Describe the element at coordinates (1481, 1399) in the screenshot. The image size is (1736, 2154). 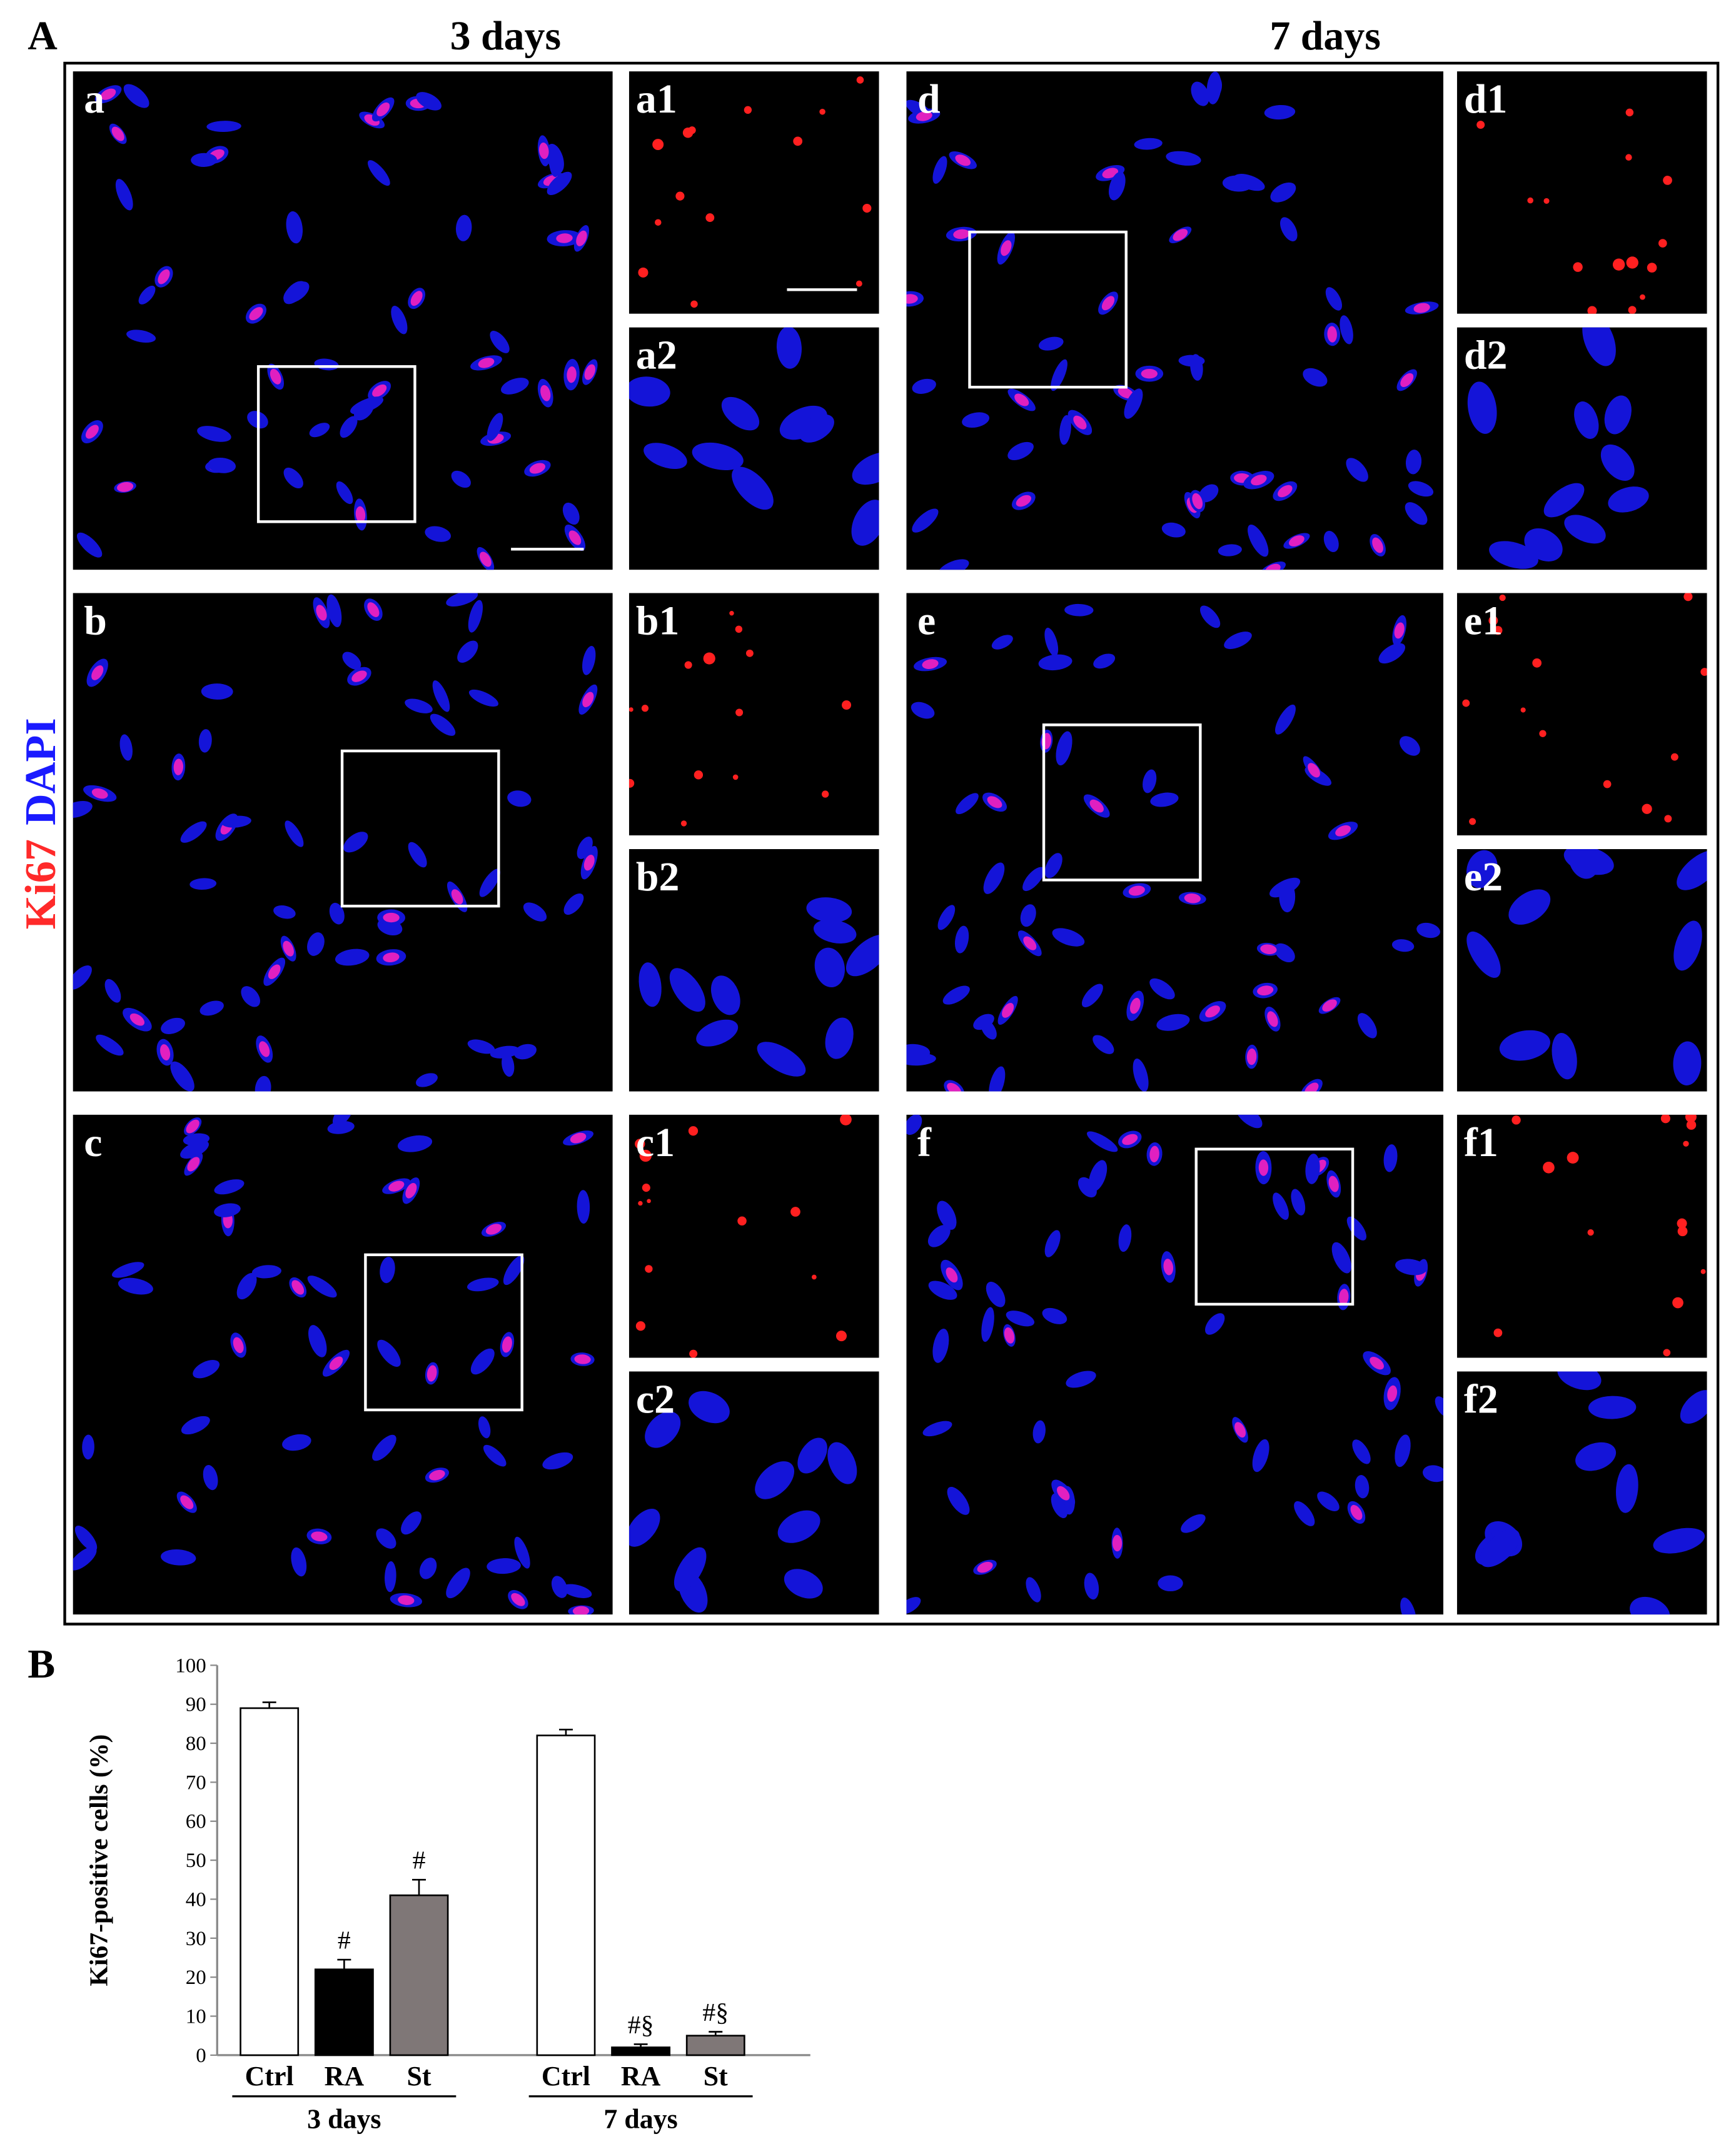
I see `inset-label: f2` at that location.